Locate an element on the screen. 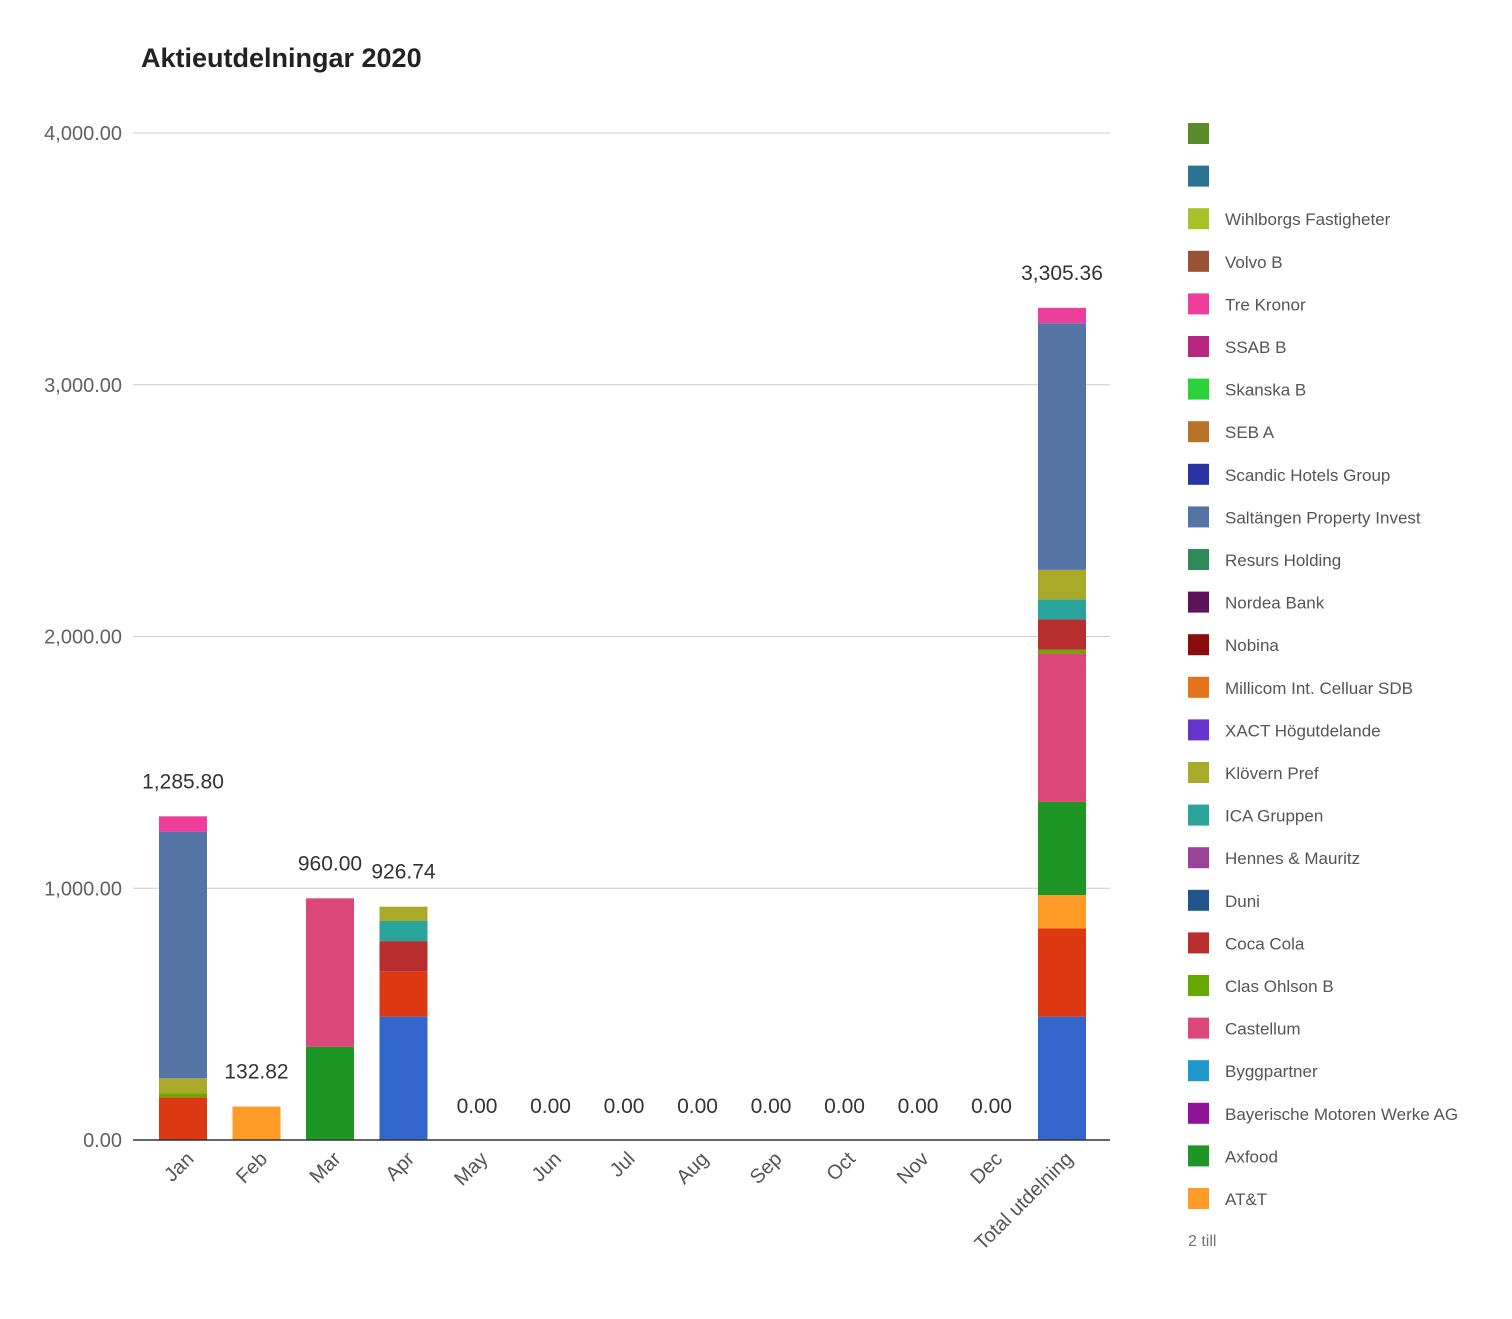  y-tick-label: 1,000.00 is located at coordinates (83, 889).